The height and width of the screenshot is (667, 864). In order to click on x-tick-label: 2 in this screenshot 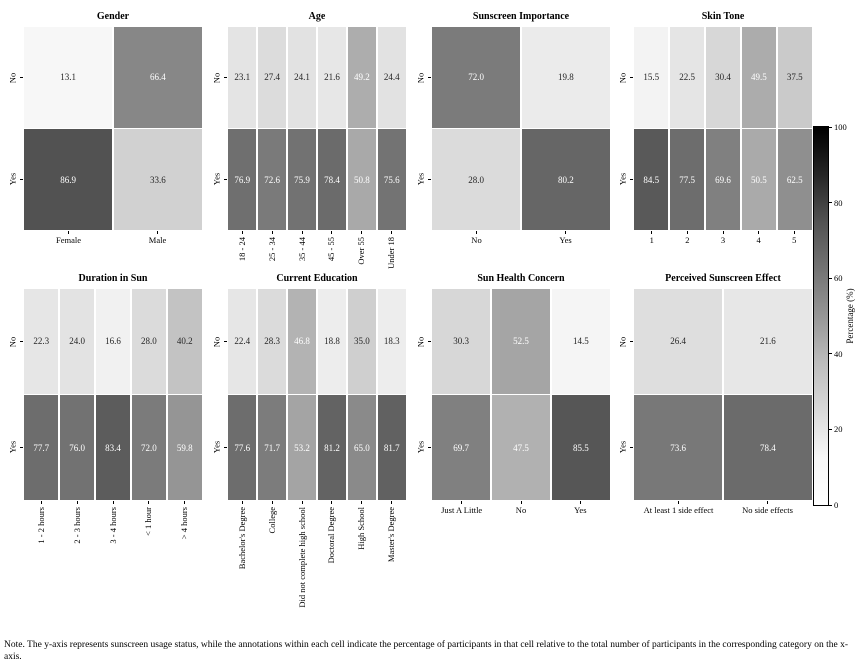, I will do `click(687, 239)`.